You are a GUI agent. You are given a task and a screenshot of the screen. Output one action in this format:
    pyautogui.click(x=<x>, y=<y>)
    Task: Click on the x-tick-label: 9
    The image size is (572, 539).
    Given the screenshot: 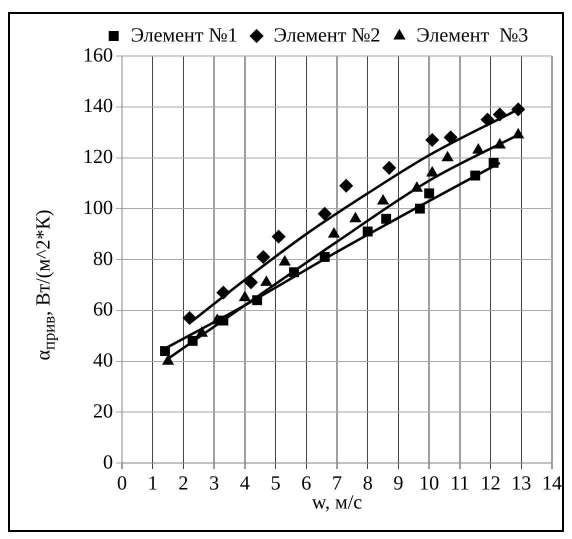 What is the action you would take?
    pyautogui.click(x=398, y=483)
    